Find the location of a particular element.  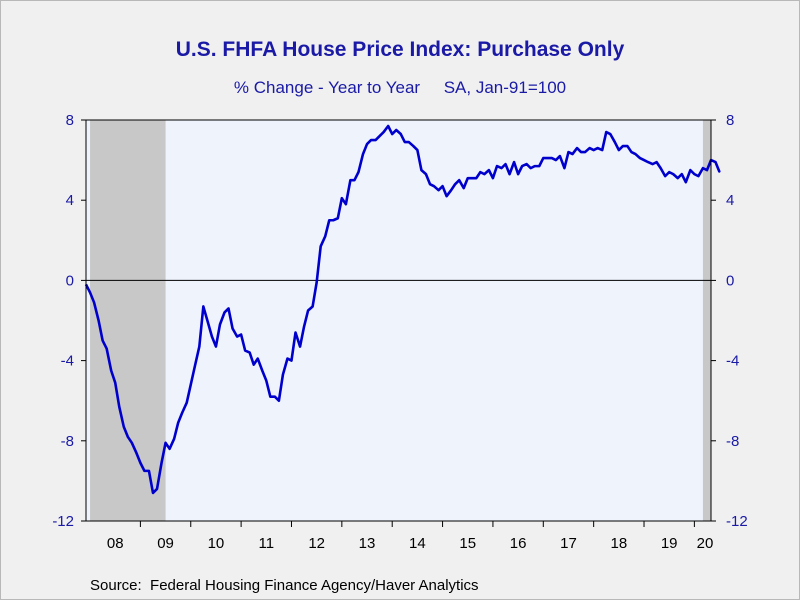

y-tick-label-left: -4 is located at coordinates (67, 361).